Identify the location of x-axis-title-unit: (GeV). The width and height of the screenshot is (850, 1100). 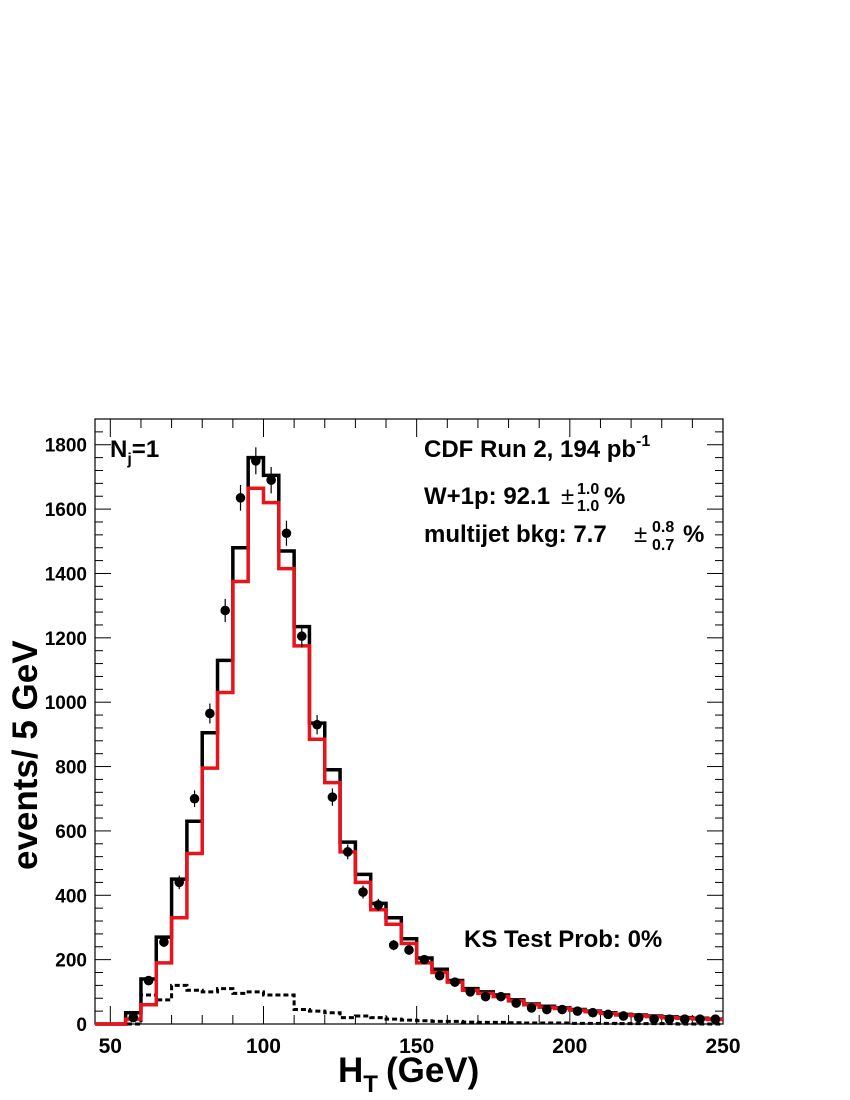
(432, 1070).